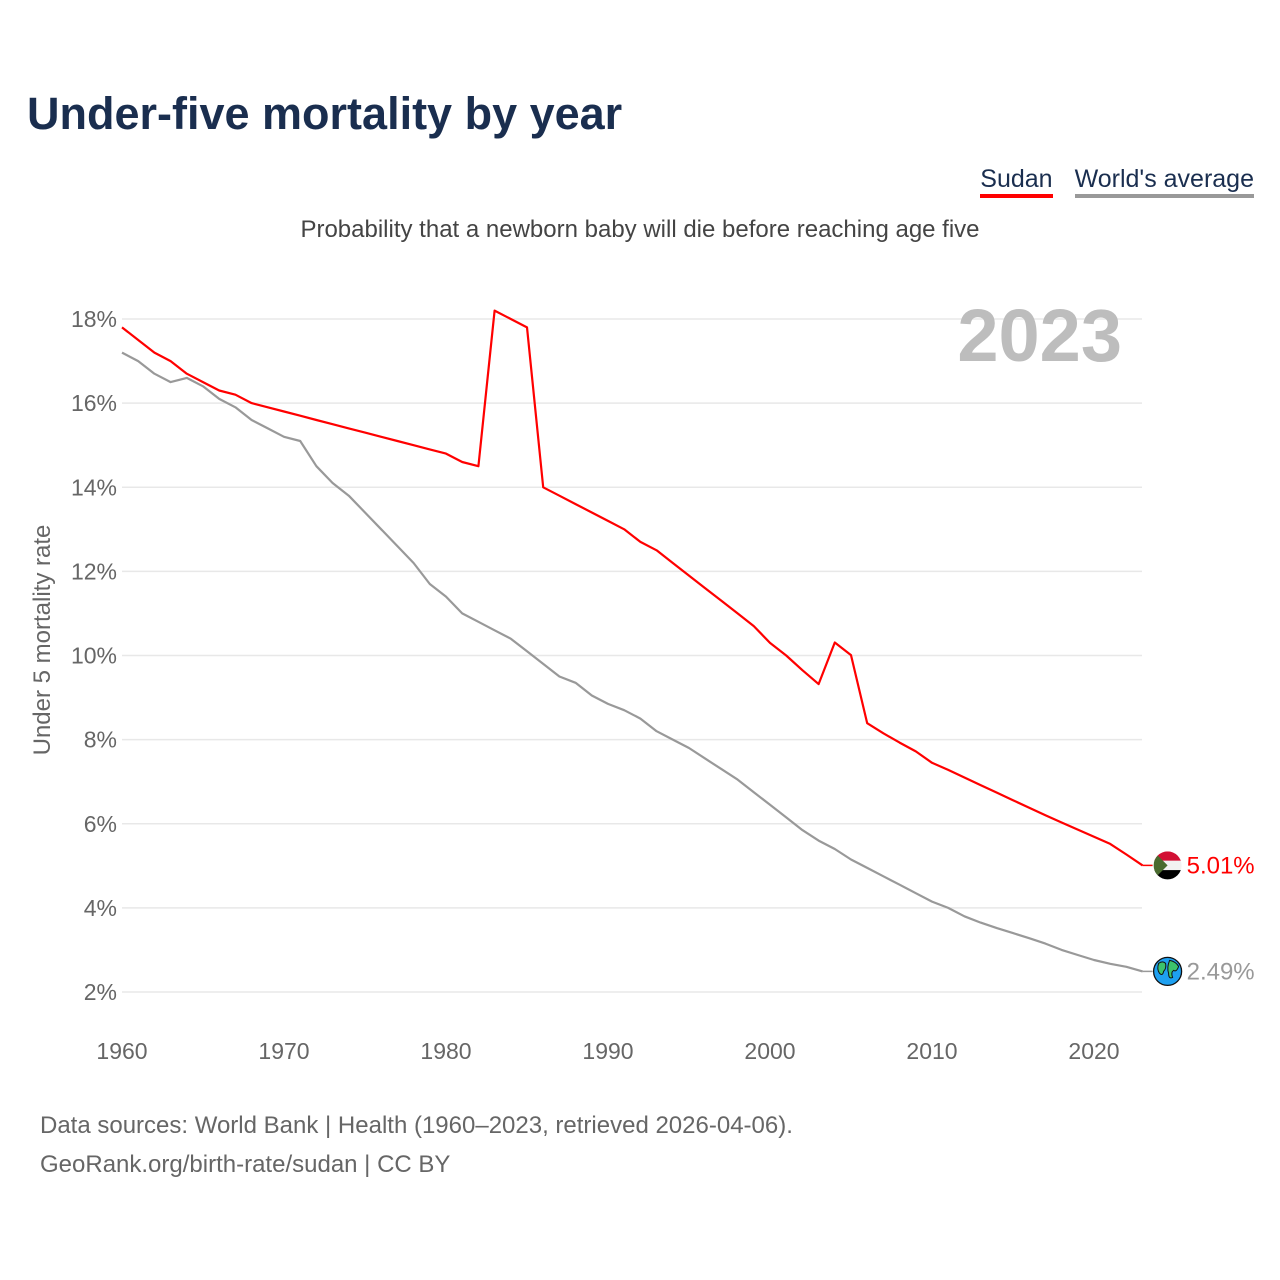 The height and width of the screenshot is (1280, 1280). Describe the element at coordinates (1039, 335) in the screenshot. I see `year-label: 2023` at that location.